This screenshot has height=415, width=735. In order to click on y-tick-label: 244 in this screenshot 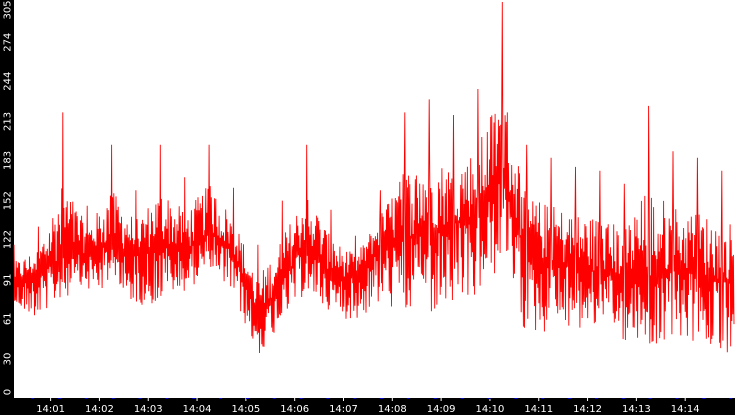, I will do `click(8, 81)`.